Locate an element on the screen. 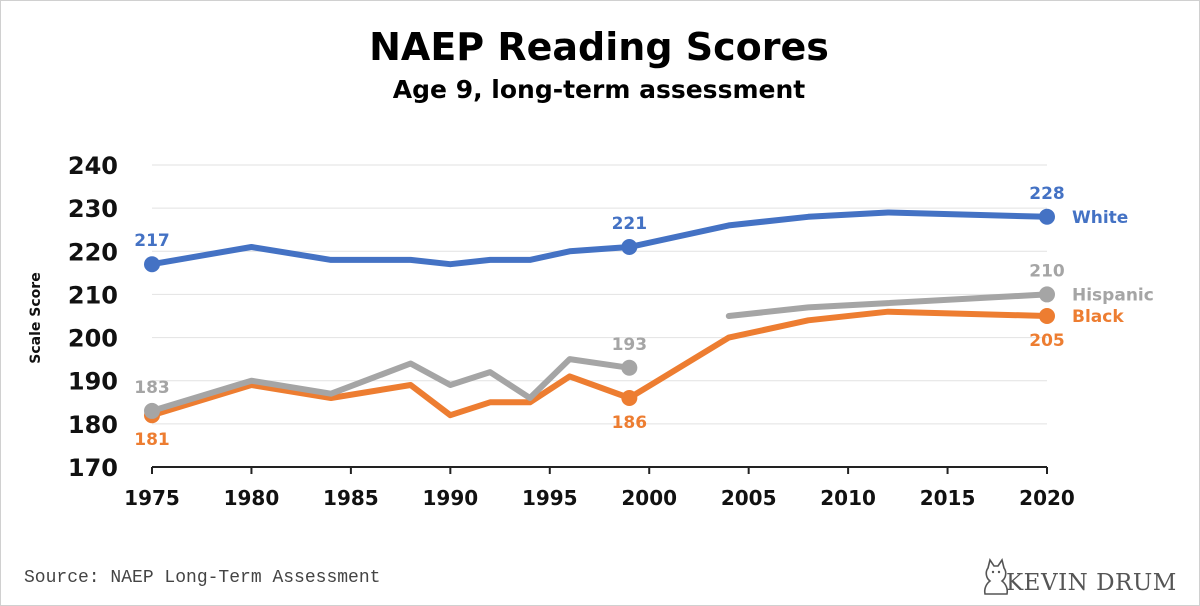 This screenshot has height=606, width=1200. hispanic-marker-2020 is located at coordinates (1047, 294).